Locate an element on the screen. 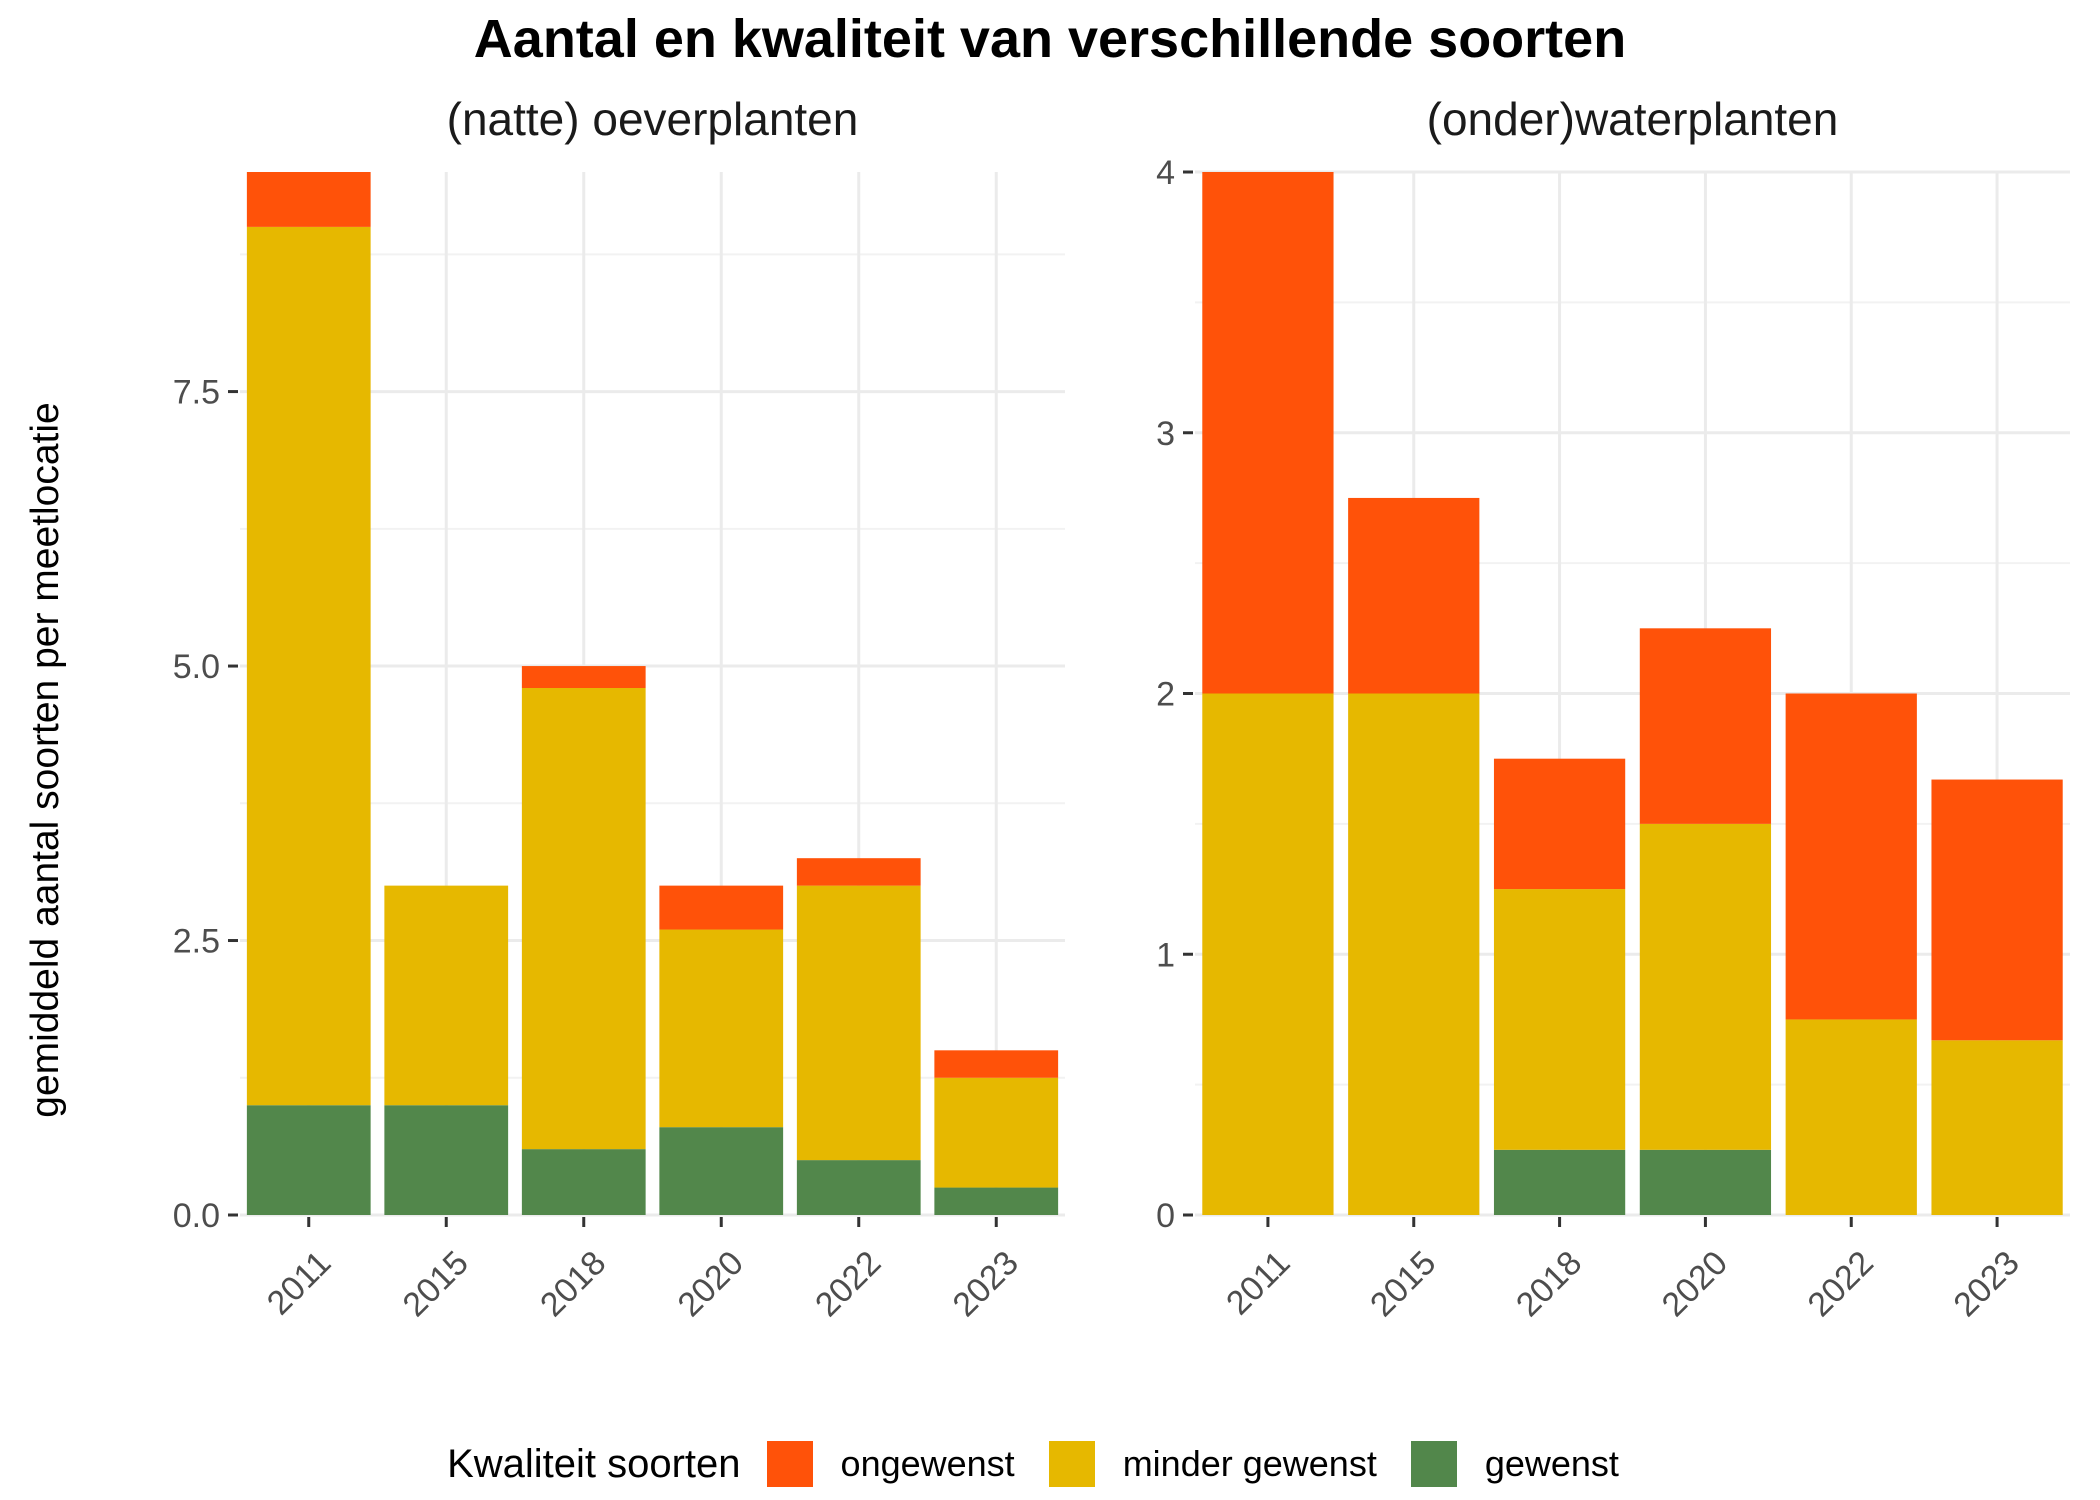 The image size is (2100, 1500). y-tick-label: 1 is located at coordinates (1165, 955).